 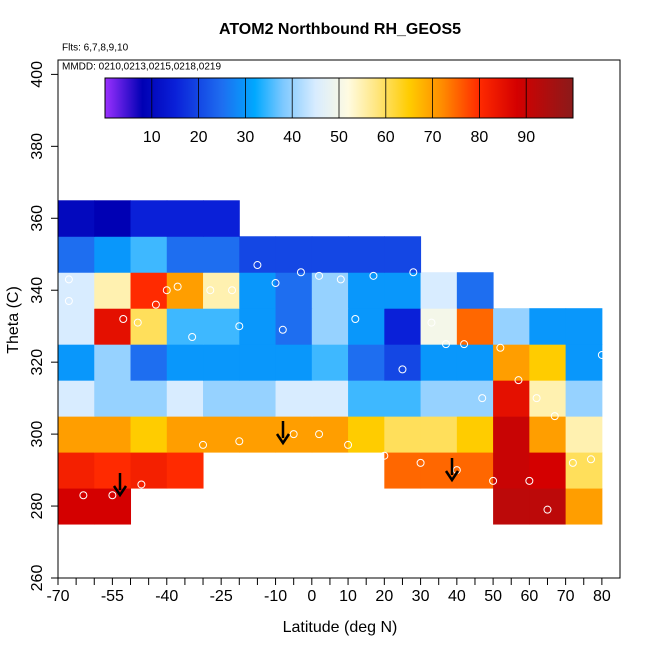 What do you see at coordinates (602, 596) in the screenshot?
I see `x-tick-label: 80` at bounding box center [602, 596].